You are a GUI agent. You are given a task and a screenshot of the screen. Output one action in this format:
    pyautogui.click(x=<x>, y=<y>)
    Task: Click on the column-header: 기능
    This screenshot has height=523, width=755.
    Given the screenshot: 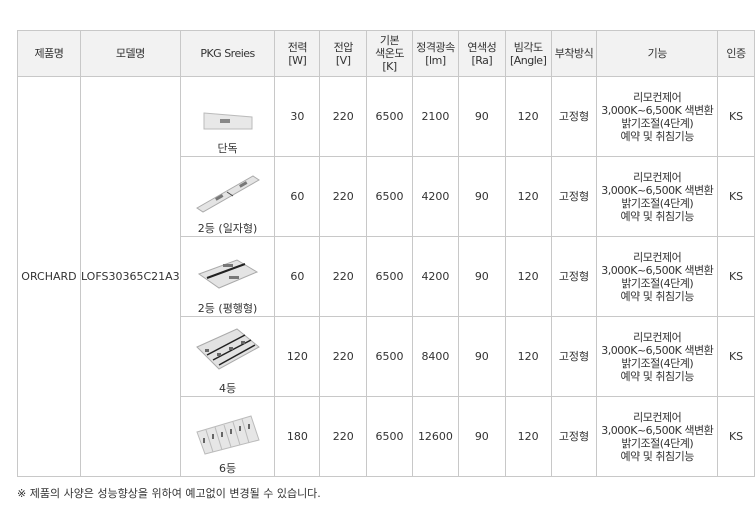 What is the action you would take?
    pyautogui.click(x=657, y=53)
    